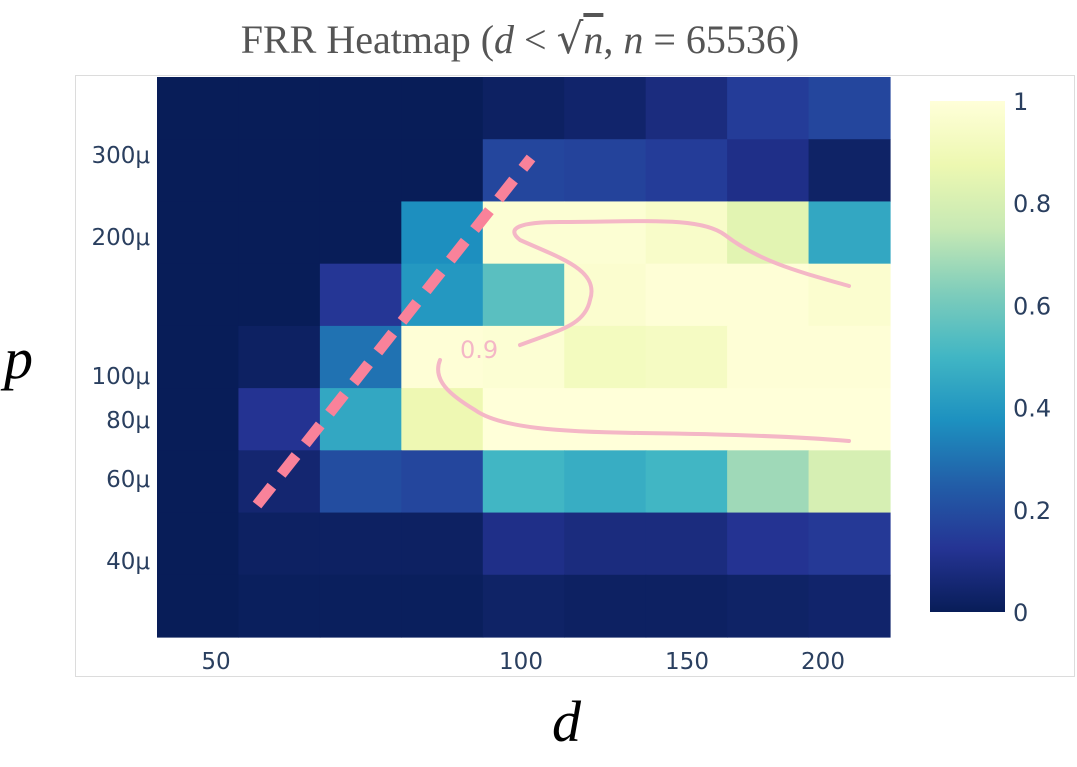 The width and height of the screenshot is (1077, 767). Describe the element at coordinates (521, 662) in the screenshot. I see `x-tick-label: 100` at that location.